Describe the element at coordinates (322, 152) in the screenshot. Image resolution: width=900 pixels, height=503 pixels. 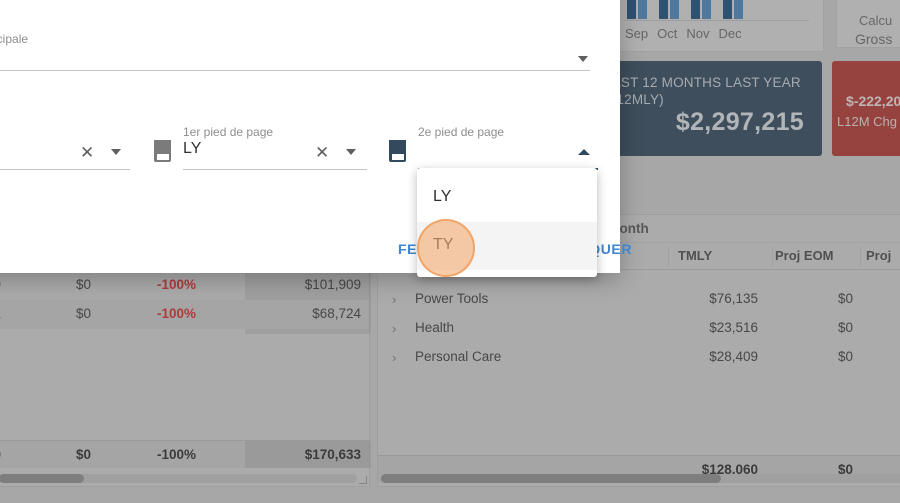
I see `clear-footer-1-icon: ✕` at that location.